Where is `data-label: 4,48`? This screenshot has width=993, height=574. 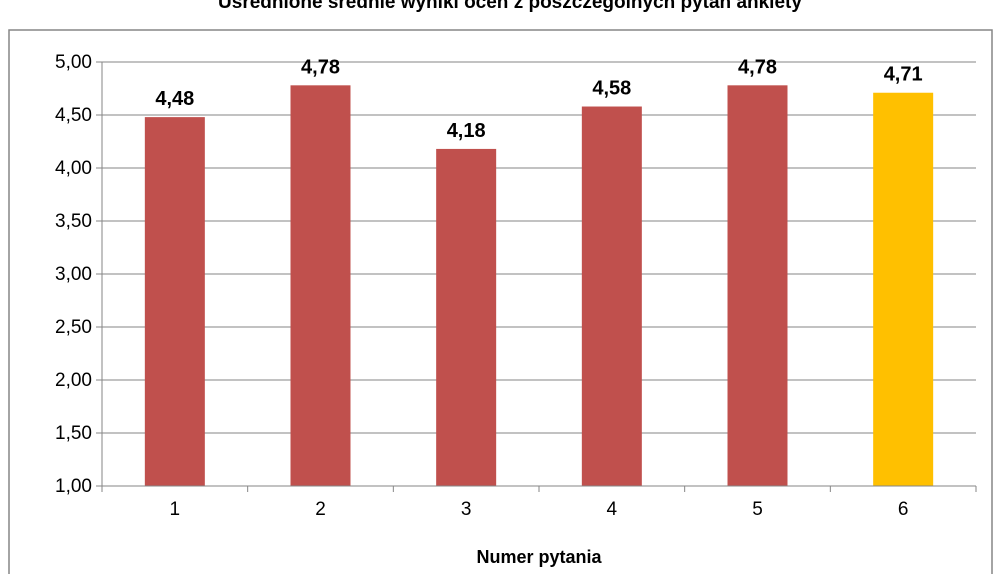
data-label: 4,48 is located at coordinates (174, 99).